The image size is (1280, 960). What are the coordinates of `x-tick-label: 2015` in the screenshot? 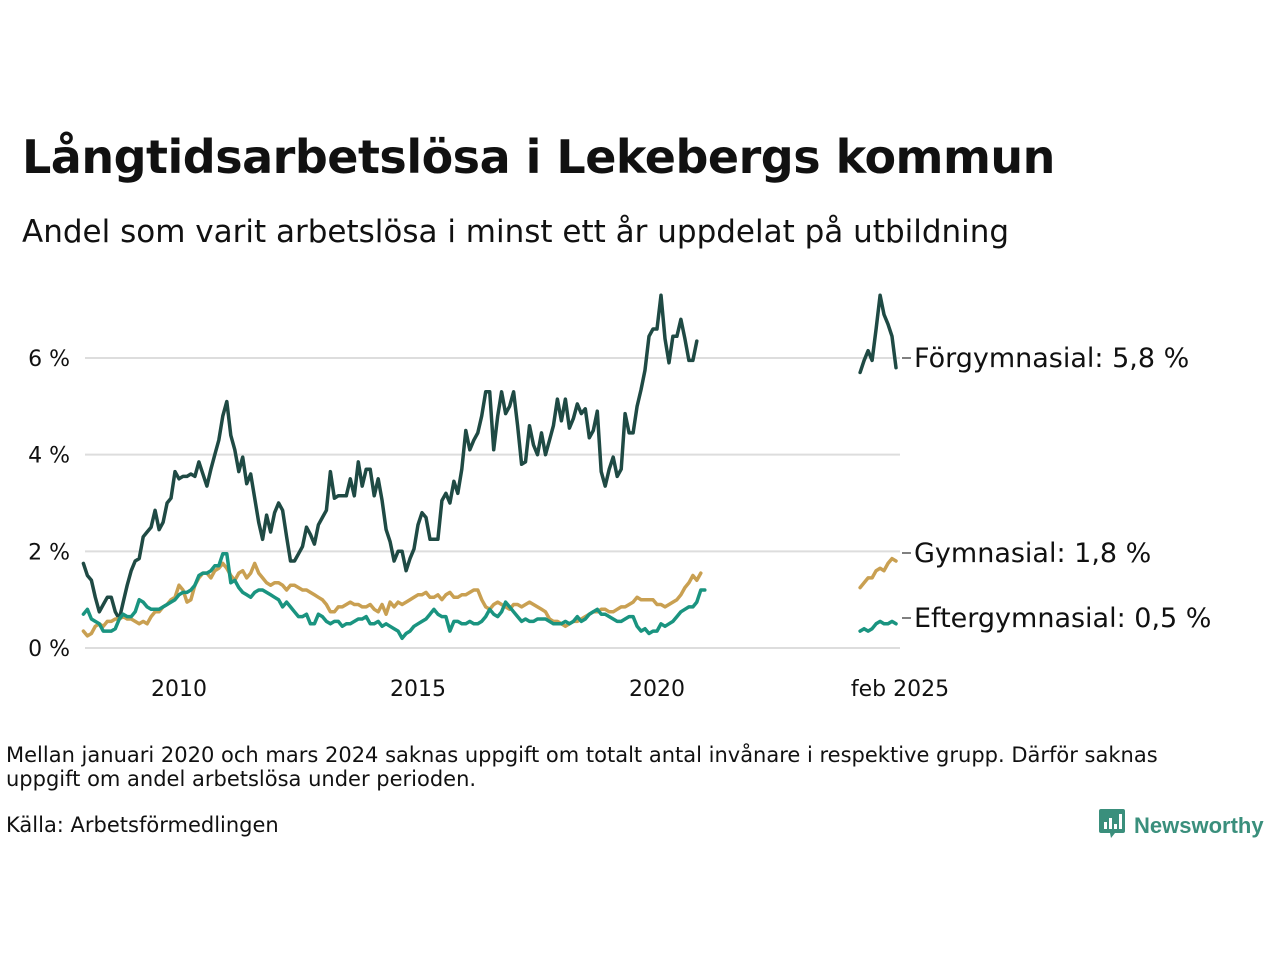 It's located at (418, 689).